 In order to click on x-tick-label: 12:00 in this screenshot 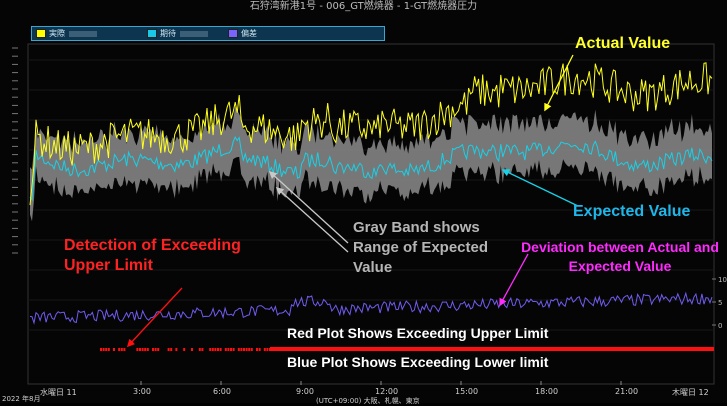, I will do `click(387, 391)`.